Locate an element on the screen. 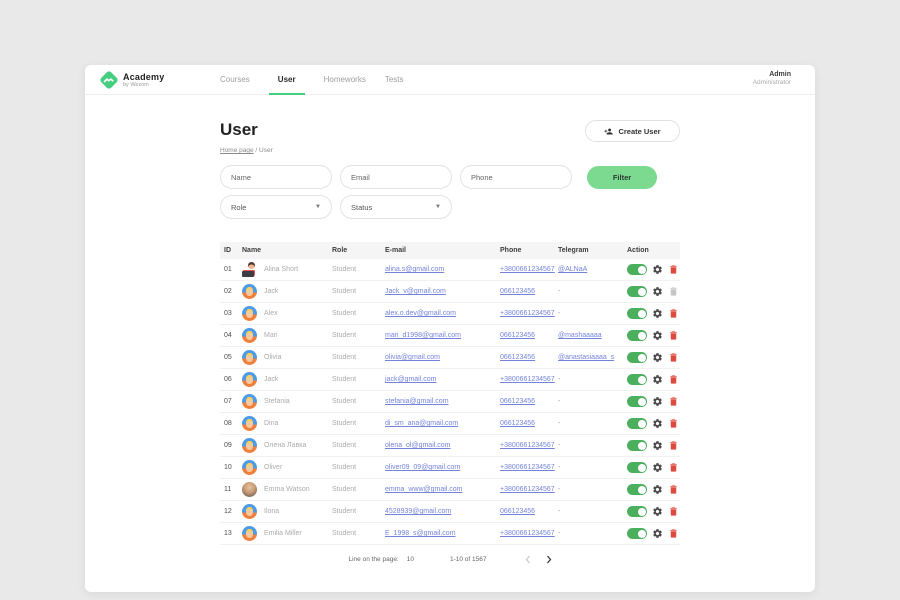  status-select: Status ▼ is located at coordinates (396, 207).